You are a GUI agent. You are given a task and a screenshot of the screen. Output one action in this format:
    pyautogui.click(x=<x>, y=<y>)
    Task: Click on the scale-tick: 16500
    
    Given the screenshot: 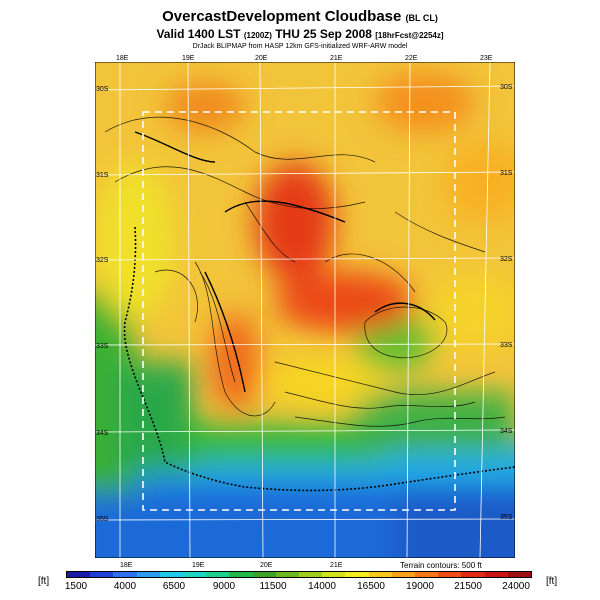 What is the action you would take?
    pyautogui.click(x=371, y=586)
    